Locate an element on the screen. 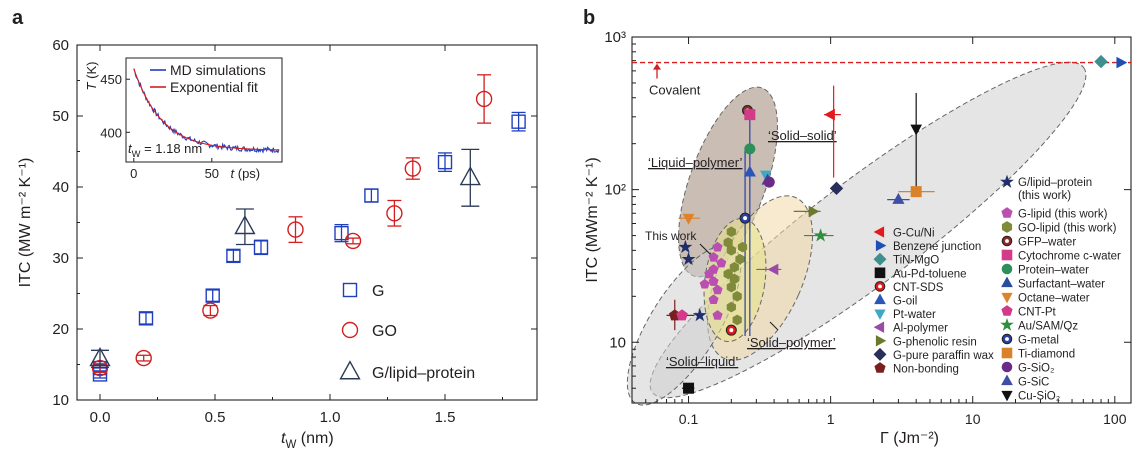  inset-x-tick-label: 50 is located at coordinates (212, 173).